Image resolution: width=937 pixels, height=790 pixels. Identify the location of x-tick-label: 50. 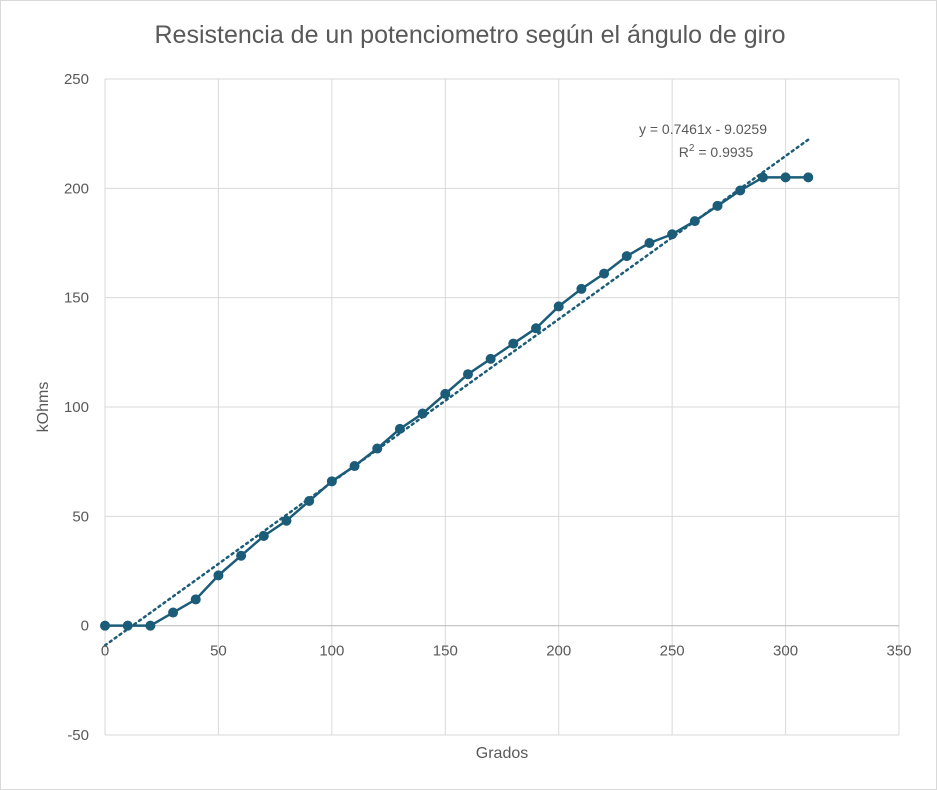
(218, 651).